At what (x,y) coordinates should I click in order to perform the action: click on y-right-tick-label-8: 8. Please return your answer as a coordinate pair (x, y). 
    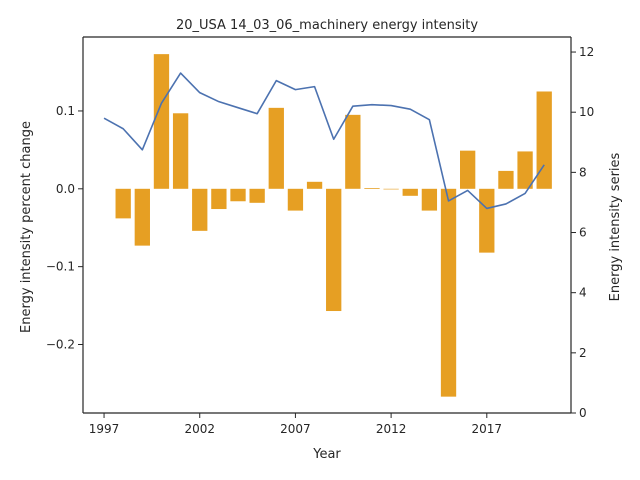
    Looking at the image, I should click on (583, 172).